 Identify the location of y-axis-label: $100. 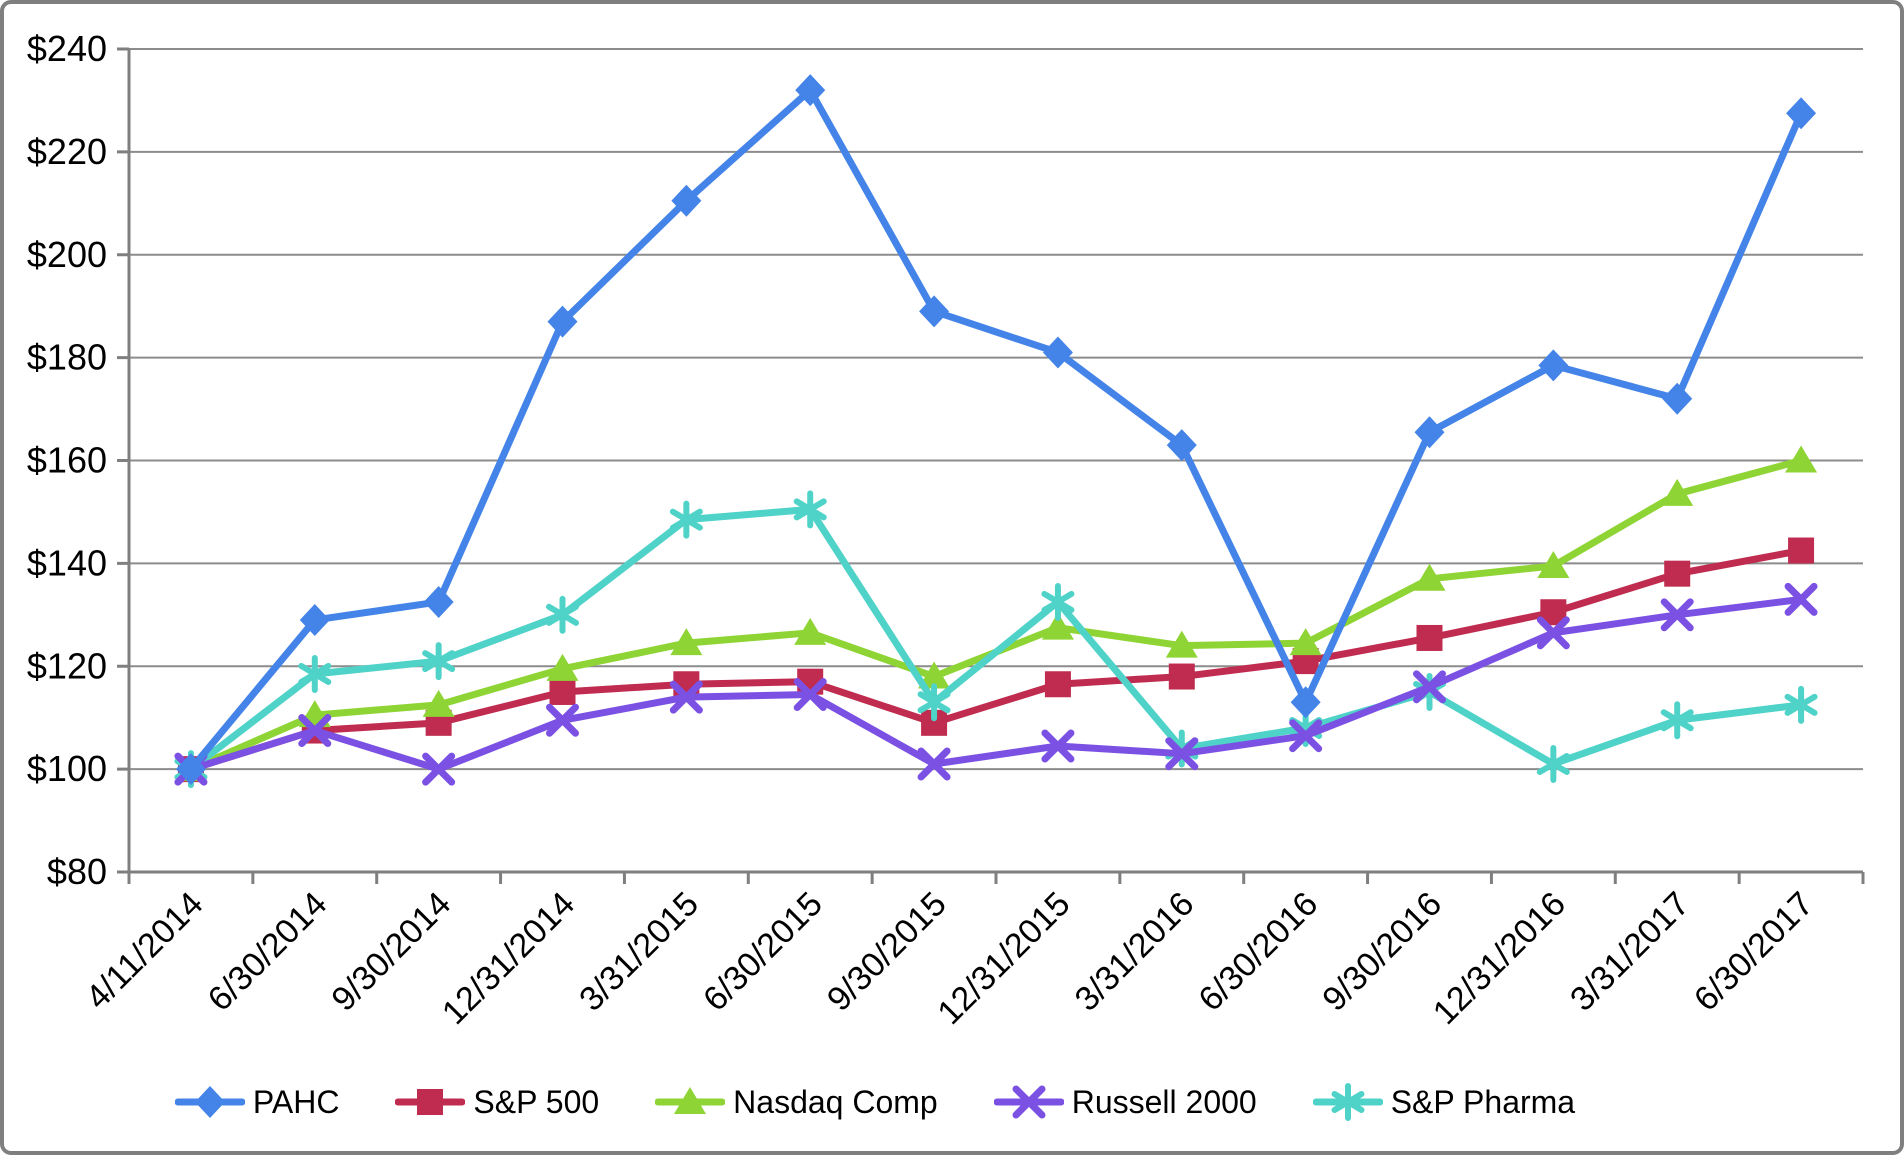
(67, 768).